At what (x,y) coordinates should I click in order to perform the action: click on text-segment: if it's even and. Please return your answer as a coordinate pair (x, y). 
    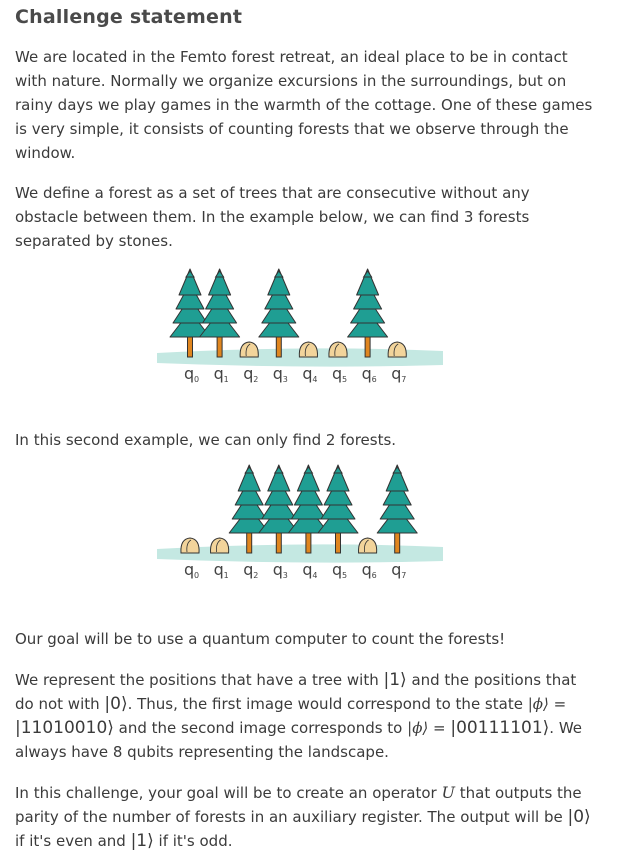
    Looking at the image, I should click on (73, 841).